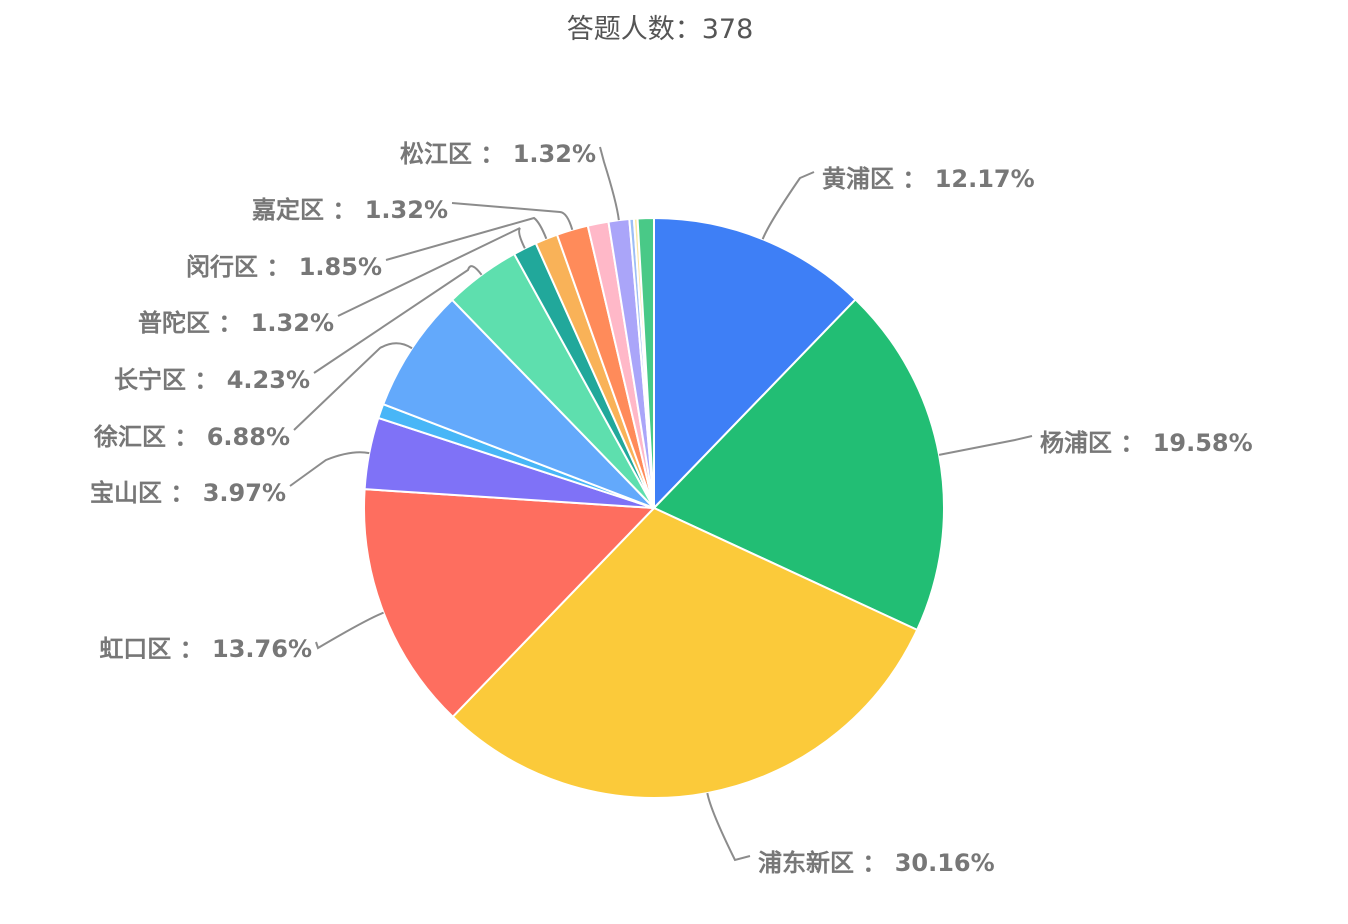  I want to click on slice-label-虹口区: 虹口区 ： 13.76%, so click(205, 649).